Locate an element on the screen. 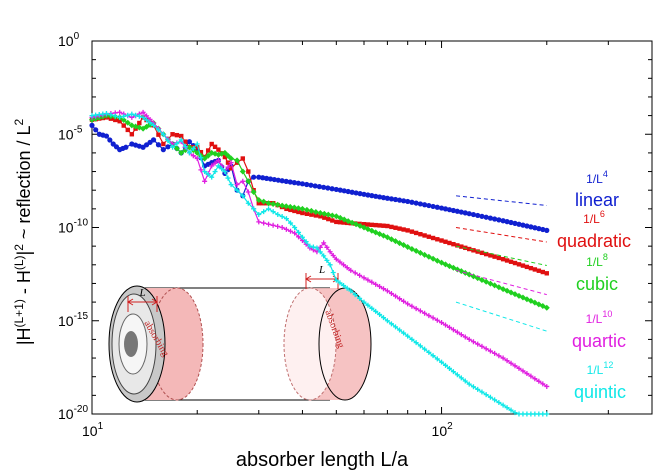 This screenshot has width=660, height=472. left-cap-core is located at coordinates (131, 344).